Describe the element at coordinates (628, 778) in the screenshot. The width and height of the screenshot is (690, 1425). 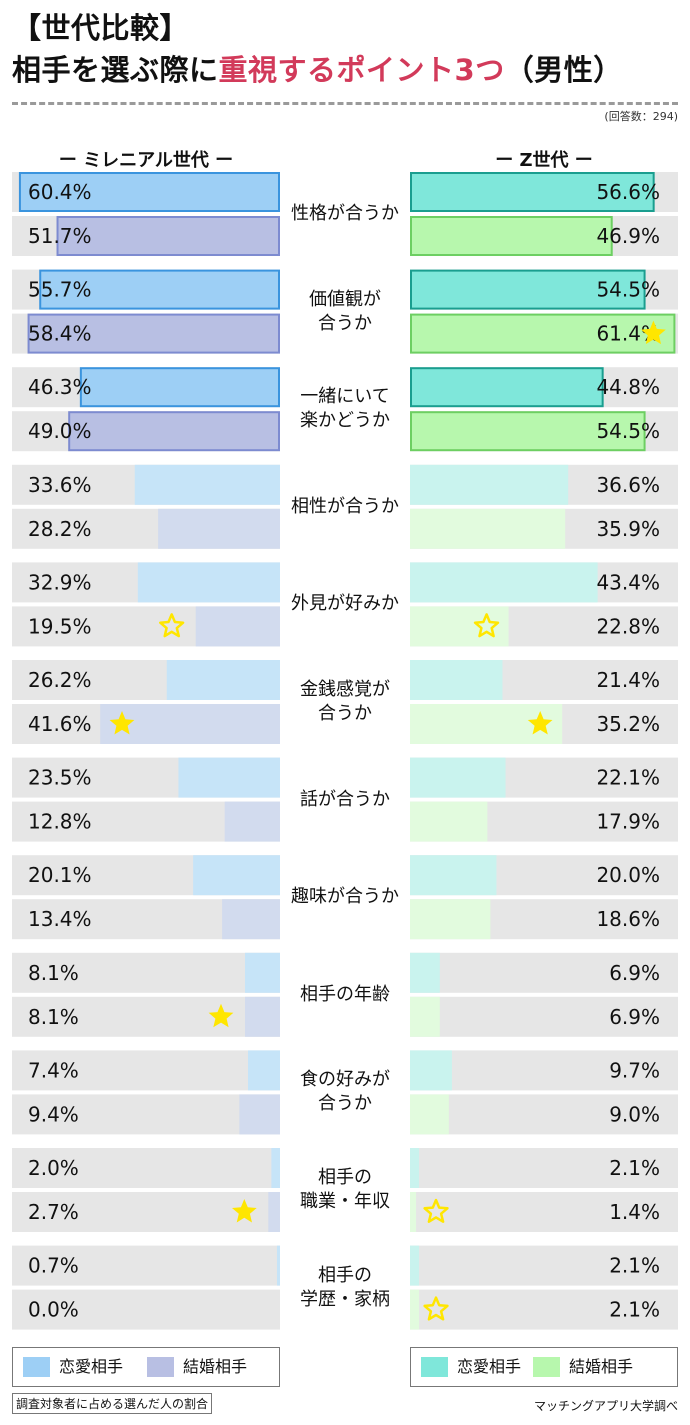
I see `data-label-z: 22.1%` at that location.